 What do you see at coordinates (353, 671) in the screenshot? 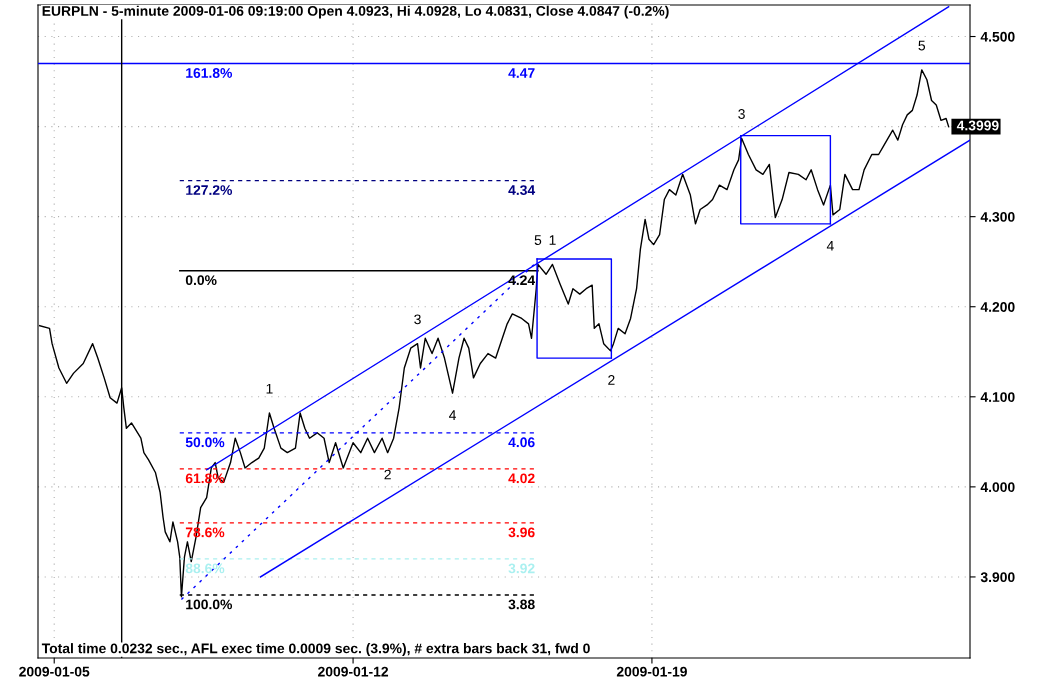
I see `x-tick-label: 2009-01-12` at bounding box center [353, 671].